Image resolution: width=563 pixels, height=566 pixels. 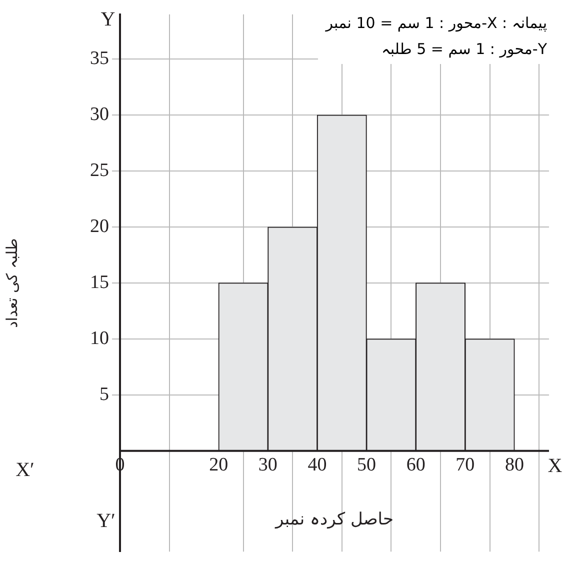 What do you see at coordinates (514, 465) in the screenshot?
I see `x-tick-label: 80` at bounding box center [514, 465].